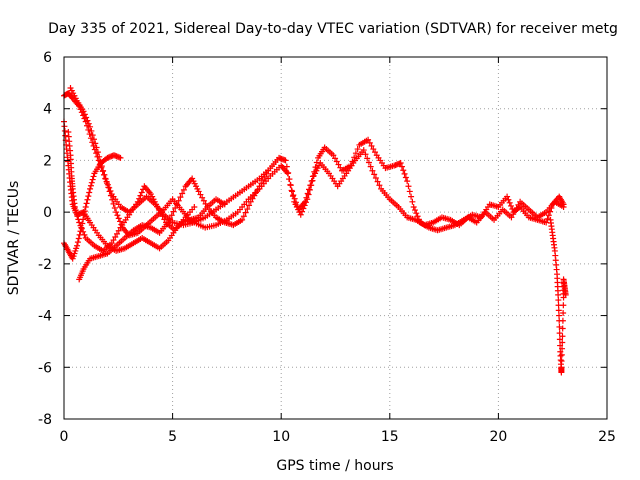  I want to click on y-tick-label: -8, so click(45, 420).